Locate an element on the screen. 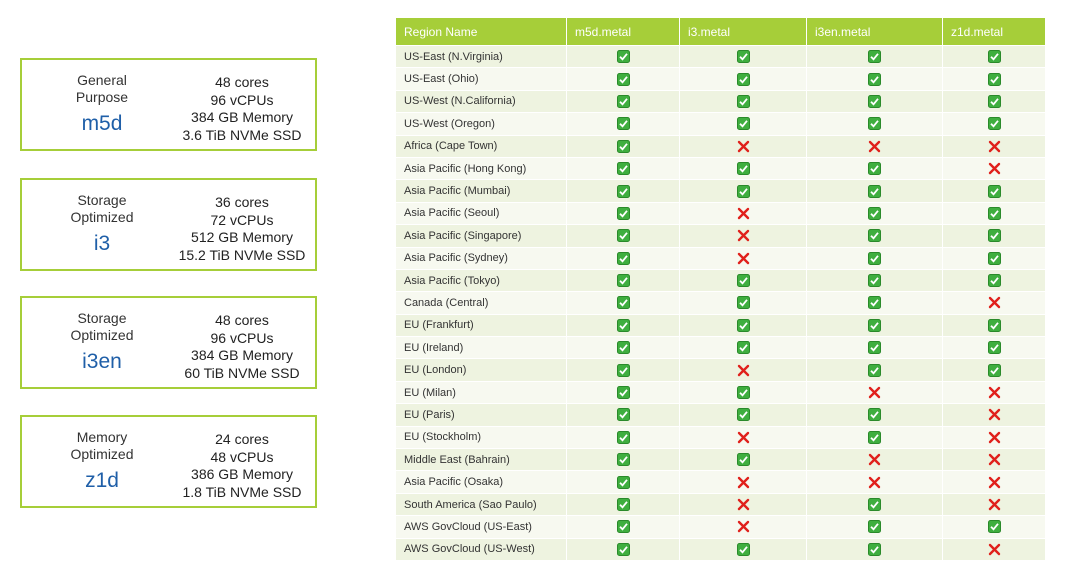  region-name: Asia Pacific (Mumbai) is located at coordinates (481, 191).